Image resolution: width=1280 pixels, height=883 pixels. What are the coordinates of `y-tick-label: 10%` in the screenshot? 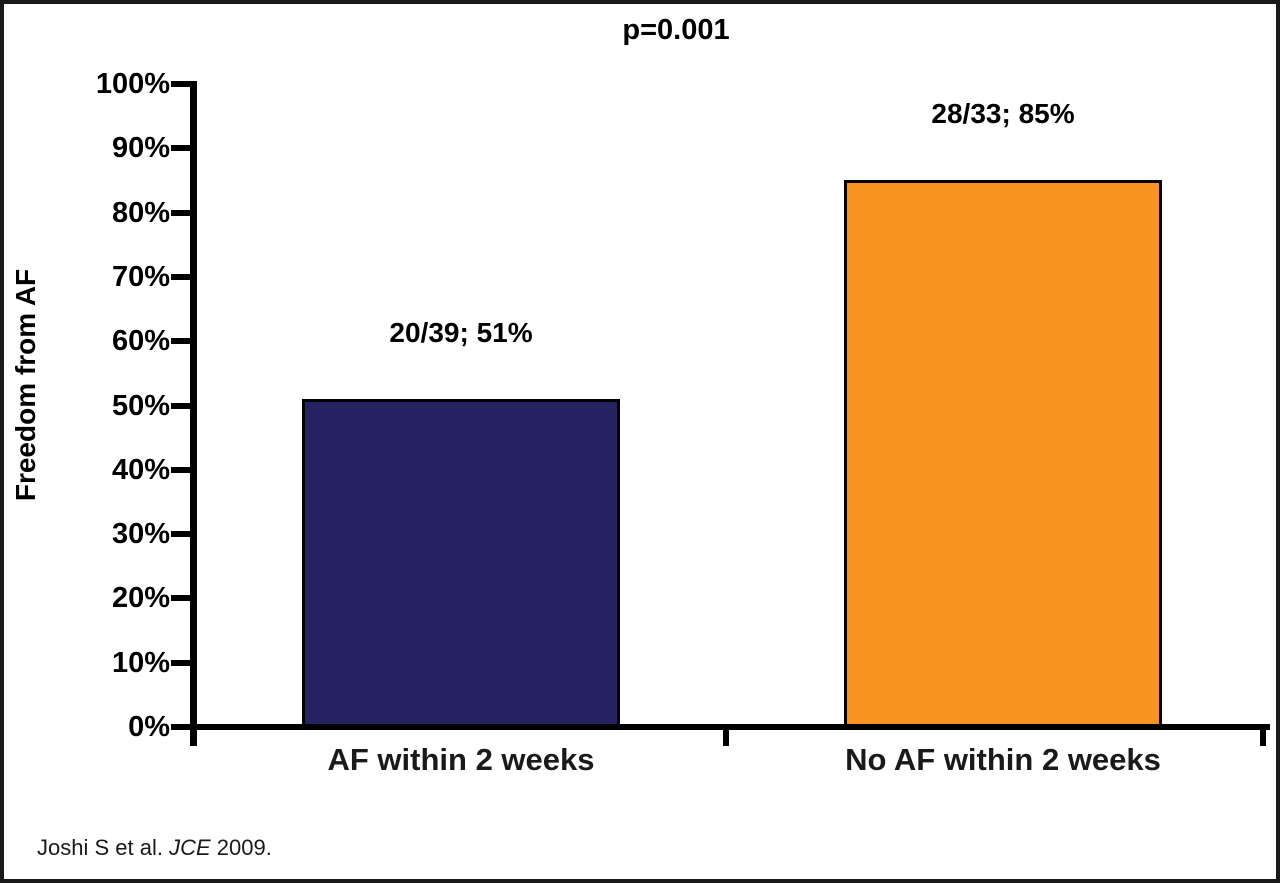 It's located at (140, 662).